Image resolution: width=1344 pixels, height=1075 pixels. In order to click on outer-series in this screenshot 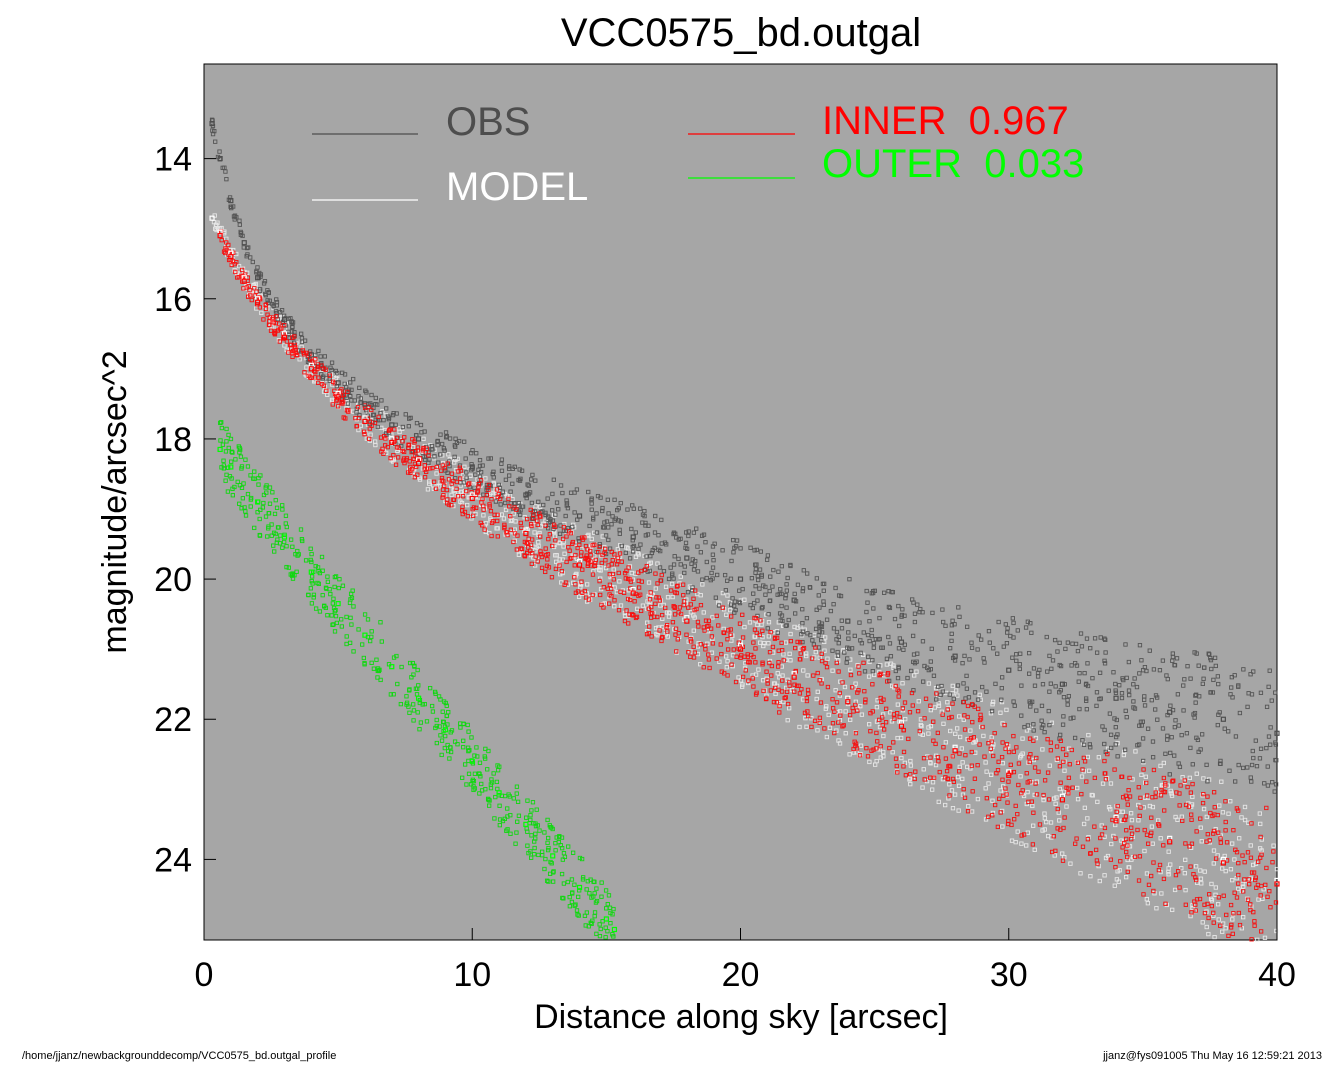, I will do `click(417, 689)`.